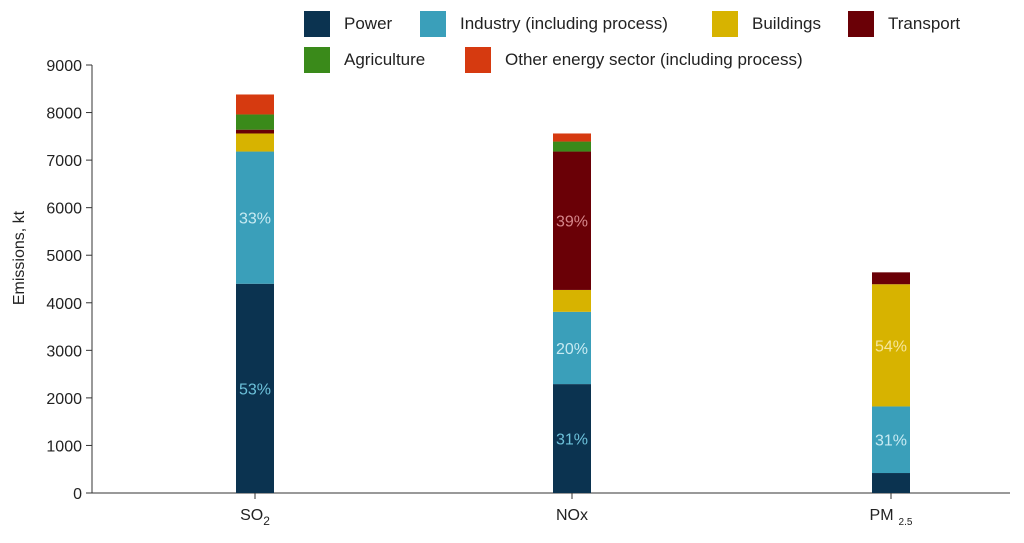 The image size is (1024, 543). What do you see at coordinates (564, 23) in the screenshot?
I see `legend-label: Industry (including process)` at bounding box center [564, 23].